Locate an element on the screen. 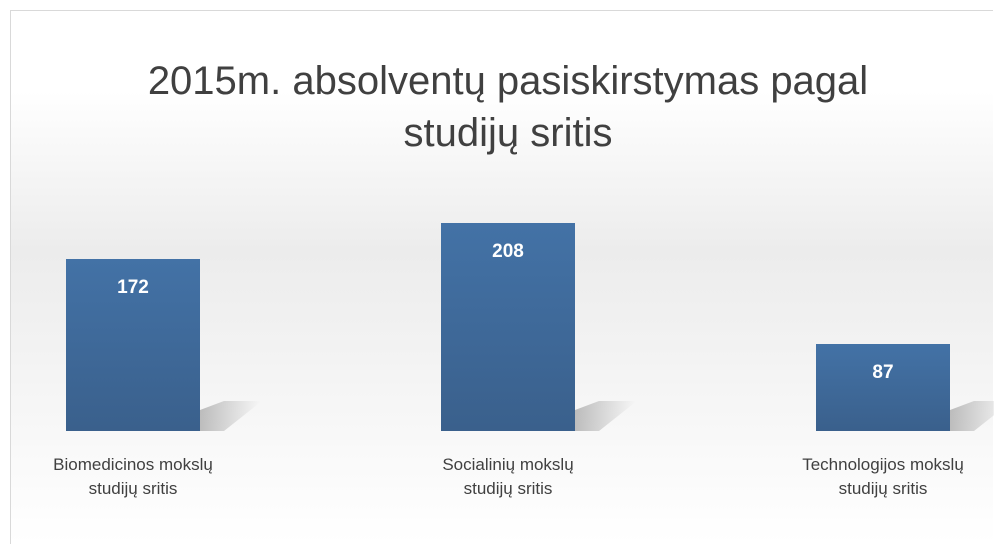  x-tick-label: Biomedicinos mokslų studijų sritis is located at coordinates (133, 476).